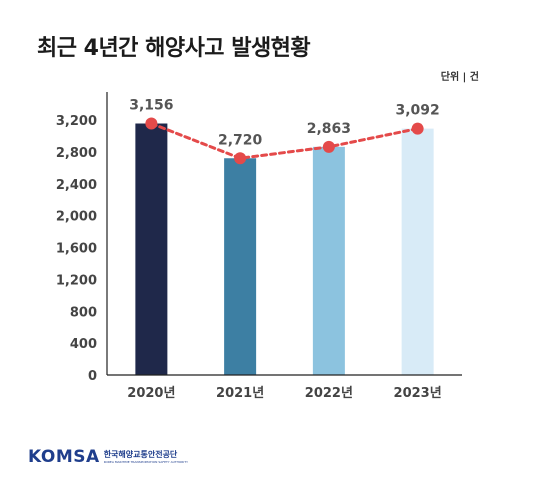  I want to click on y-tick-label: 1,600, so click(76, 249).